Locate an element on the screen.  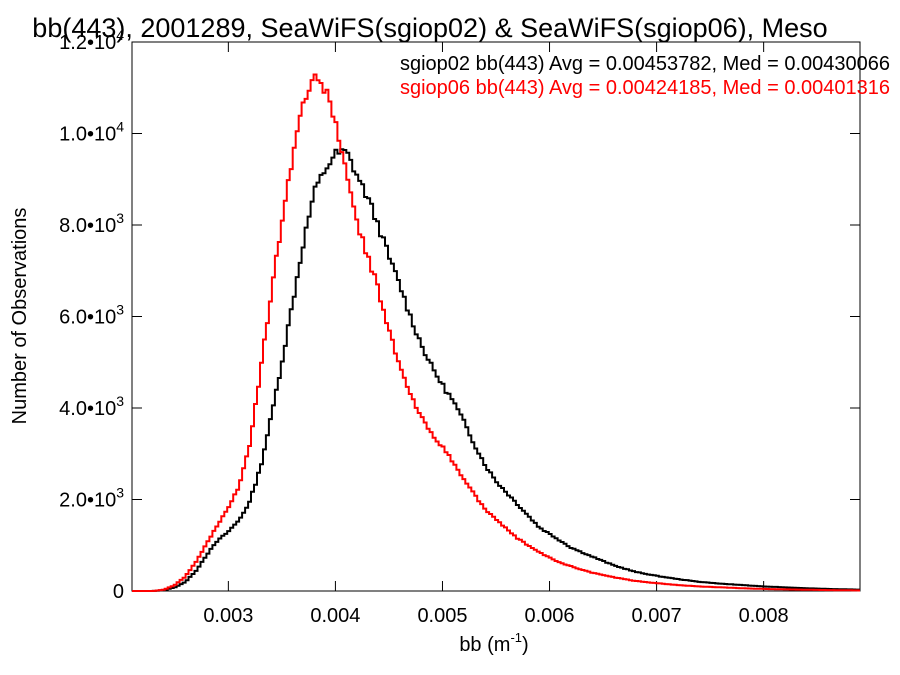
x-axis-label-superscript: -1 is located at coordinates (516, 637).